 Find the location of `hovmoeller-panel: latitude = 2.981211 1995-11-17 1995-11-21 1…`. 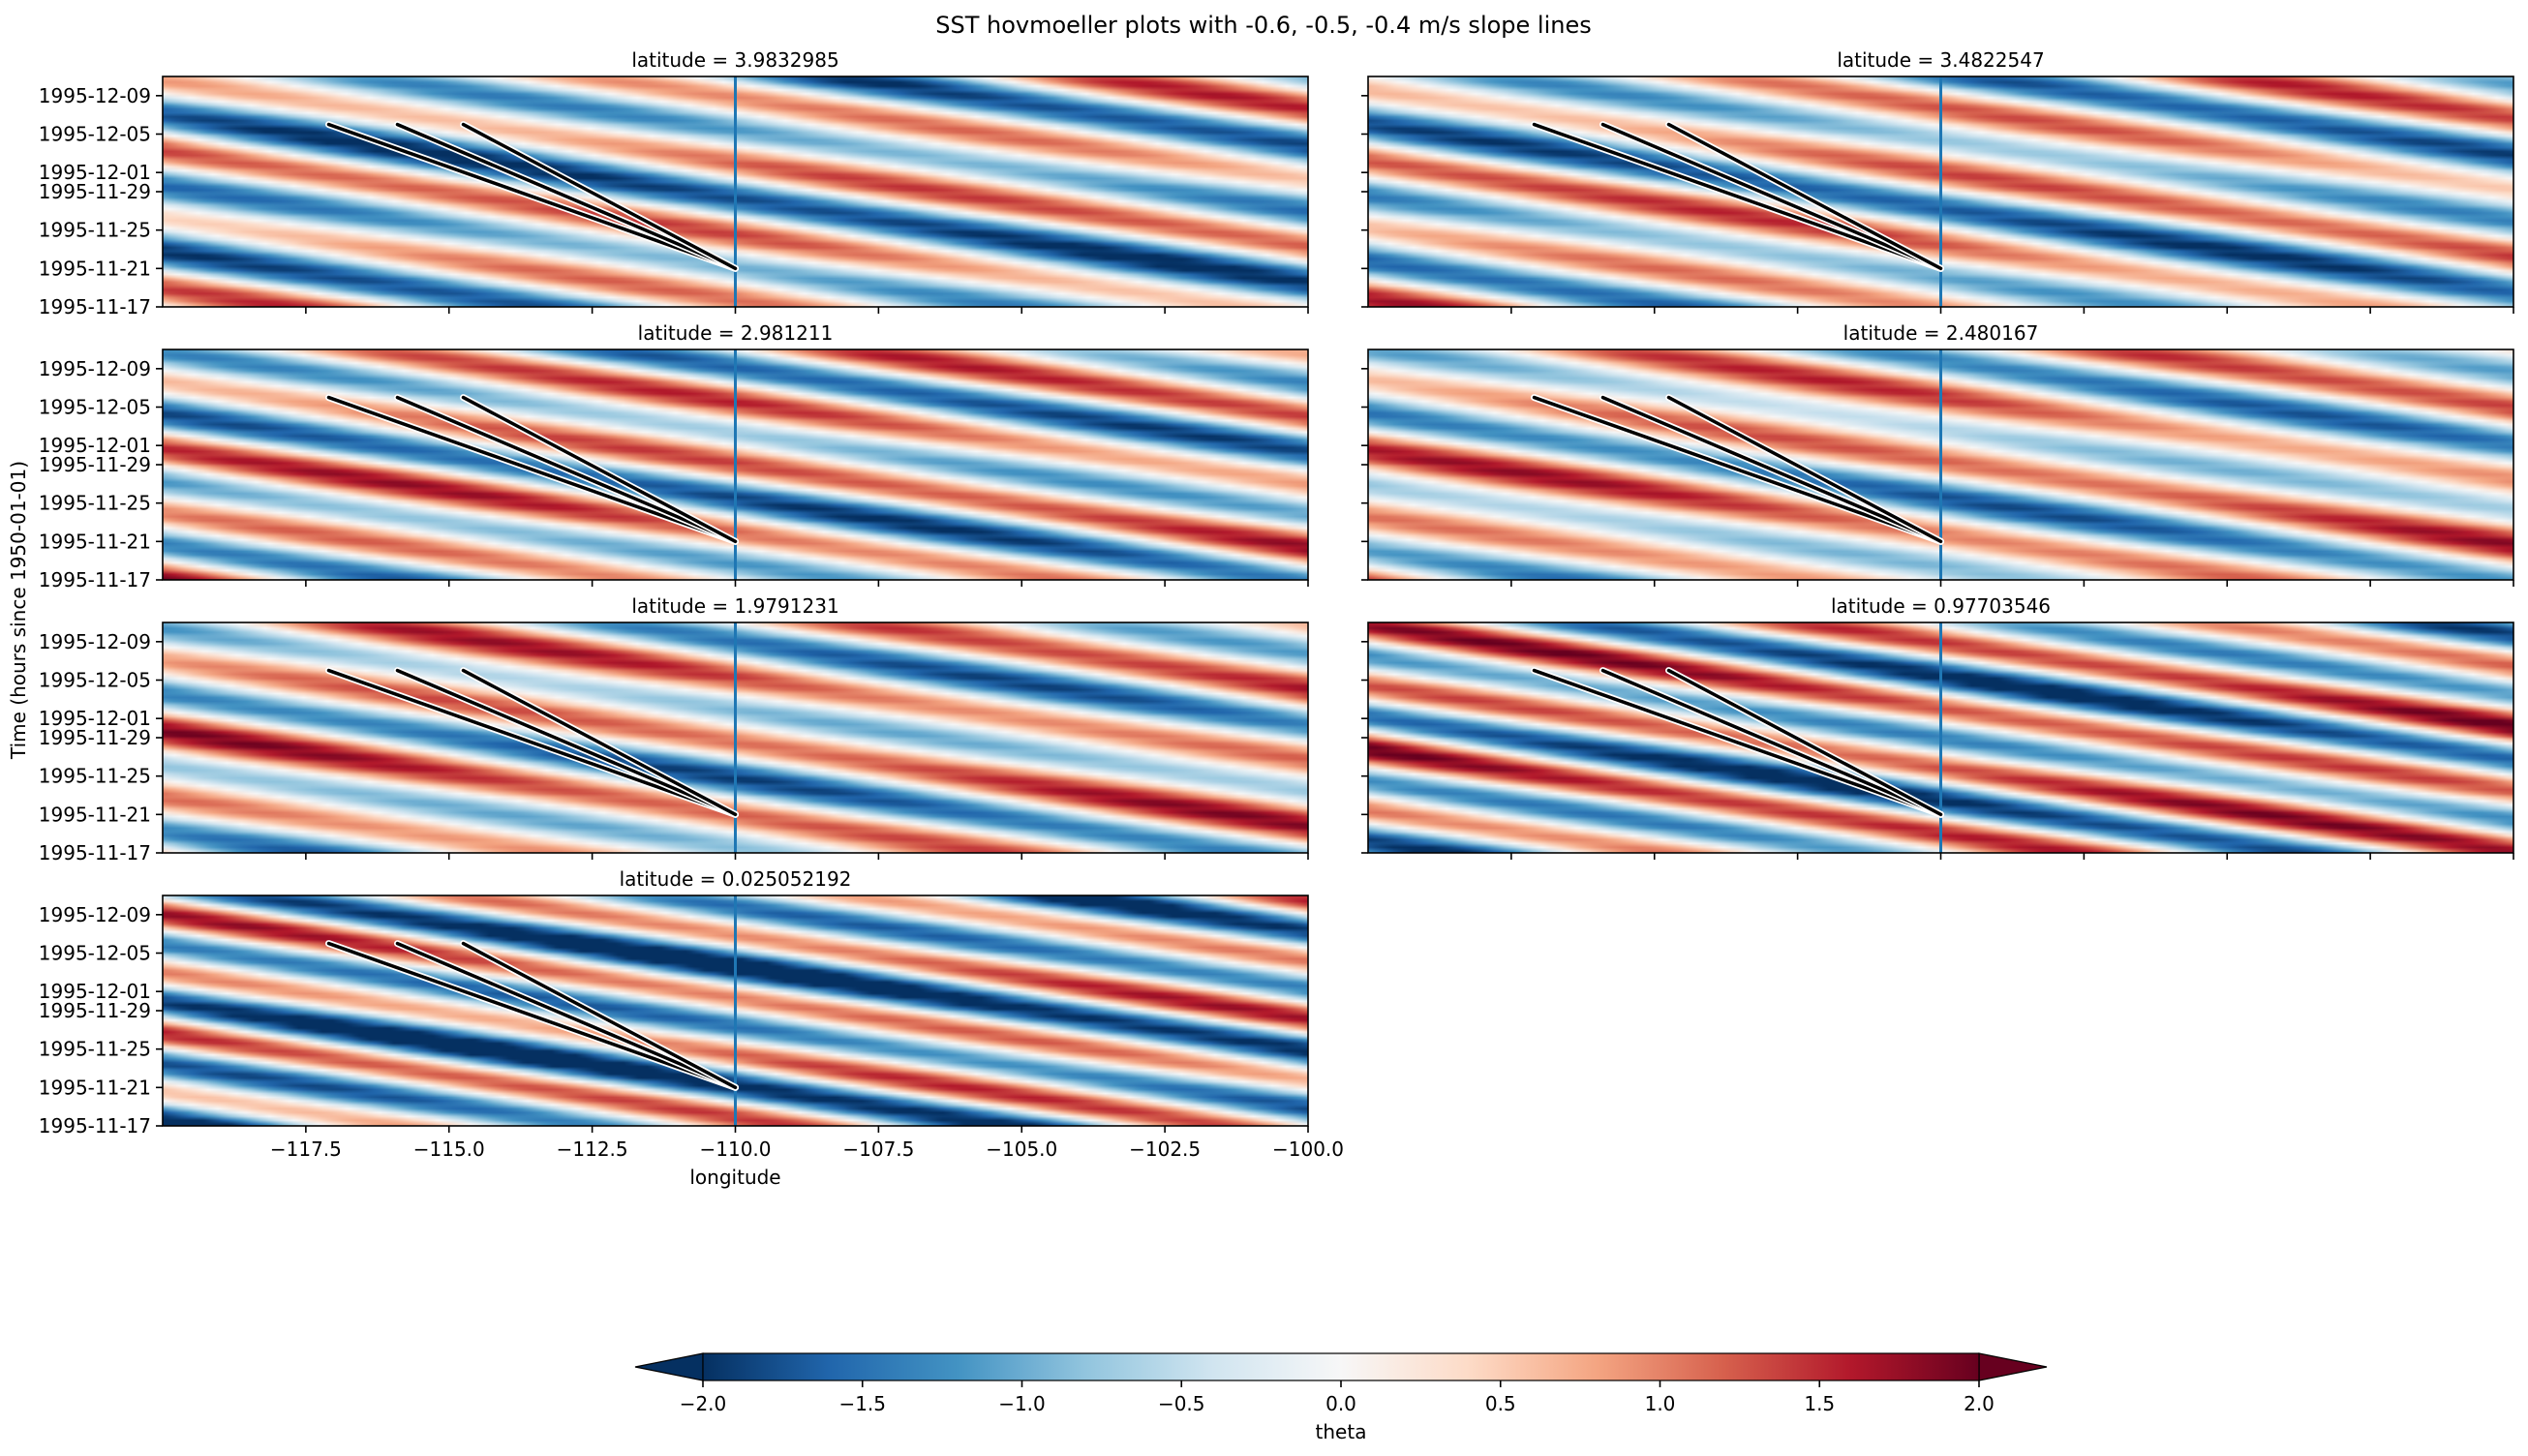

hovmoeller-panel: latitude = 2.981211 1995-11-17 1995-11-21 1… is located at coordinates (674, 457).